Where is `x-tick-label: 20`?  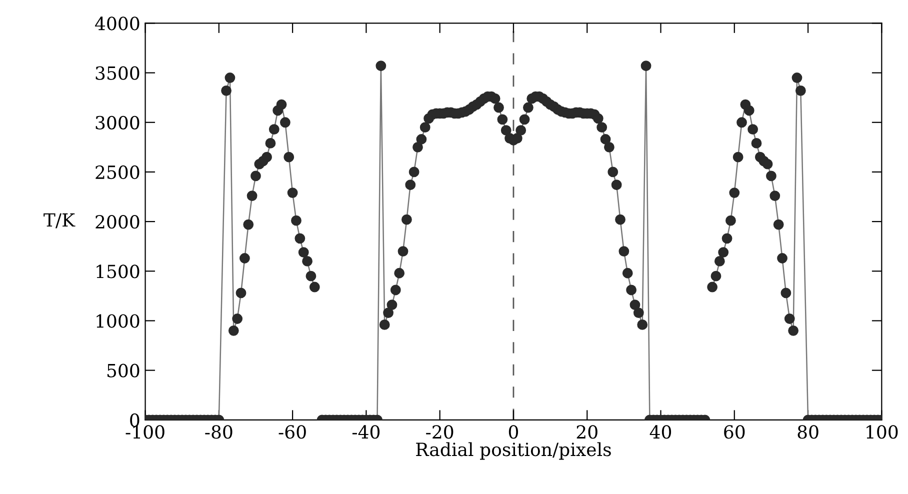 x-tick-label: 20 is located at coordinates (587, 432).